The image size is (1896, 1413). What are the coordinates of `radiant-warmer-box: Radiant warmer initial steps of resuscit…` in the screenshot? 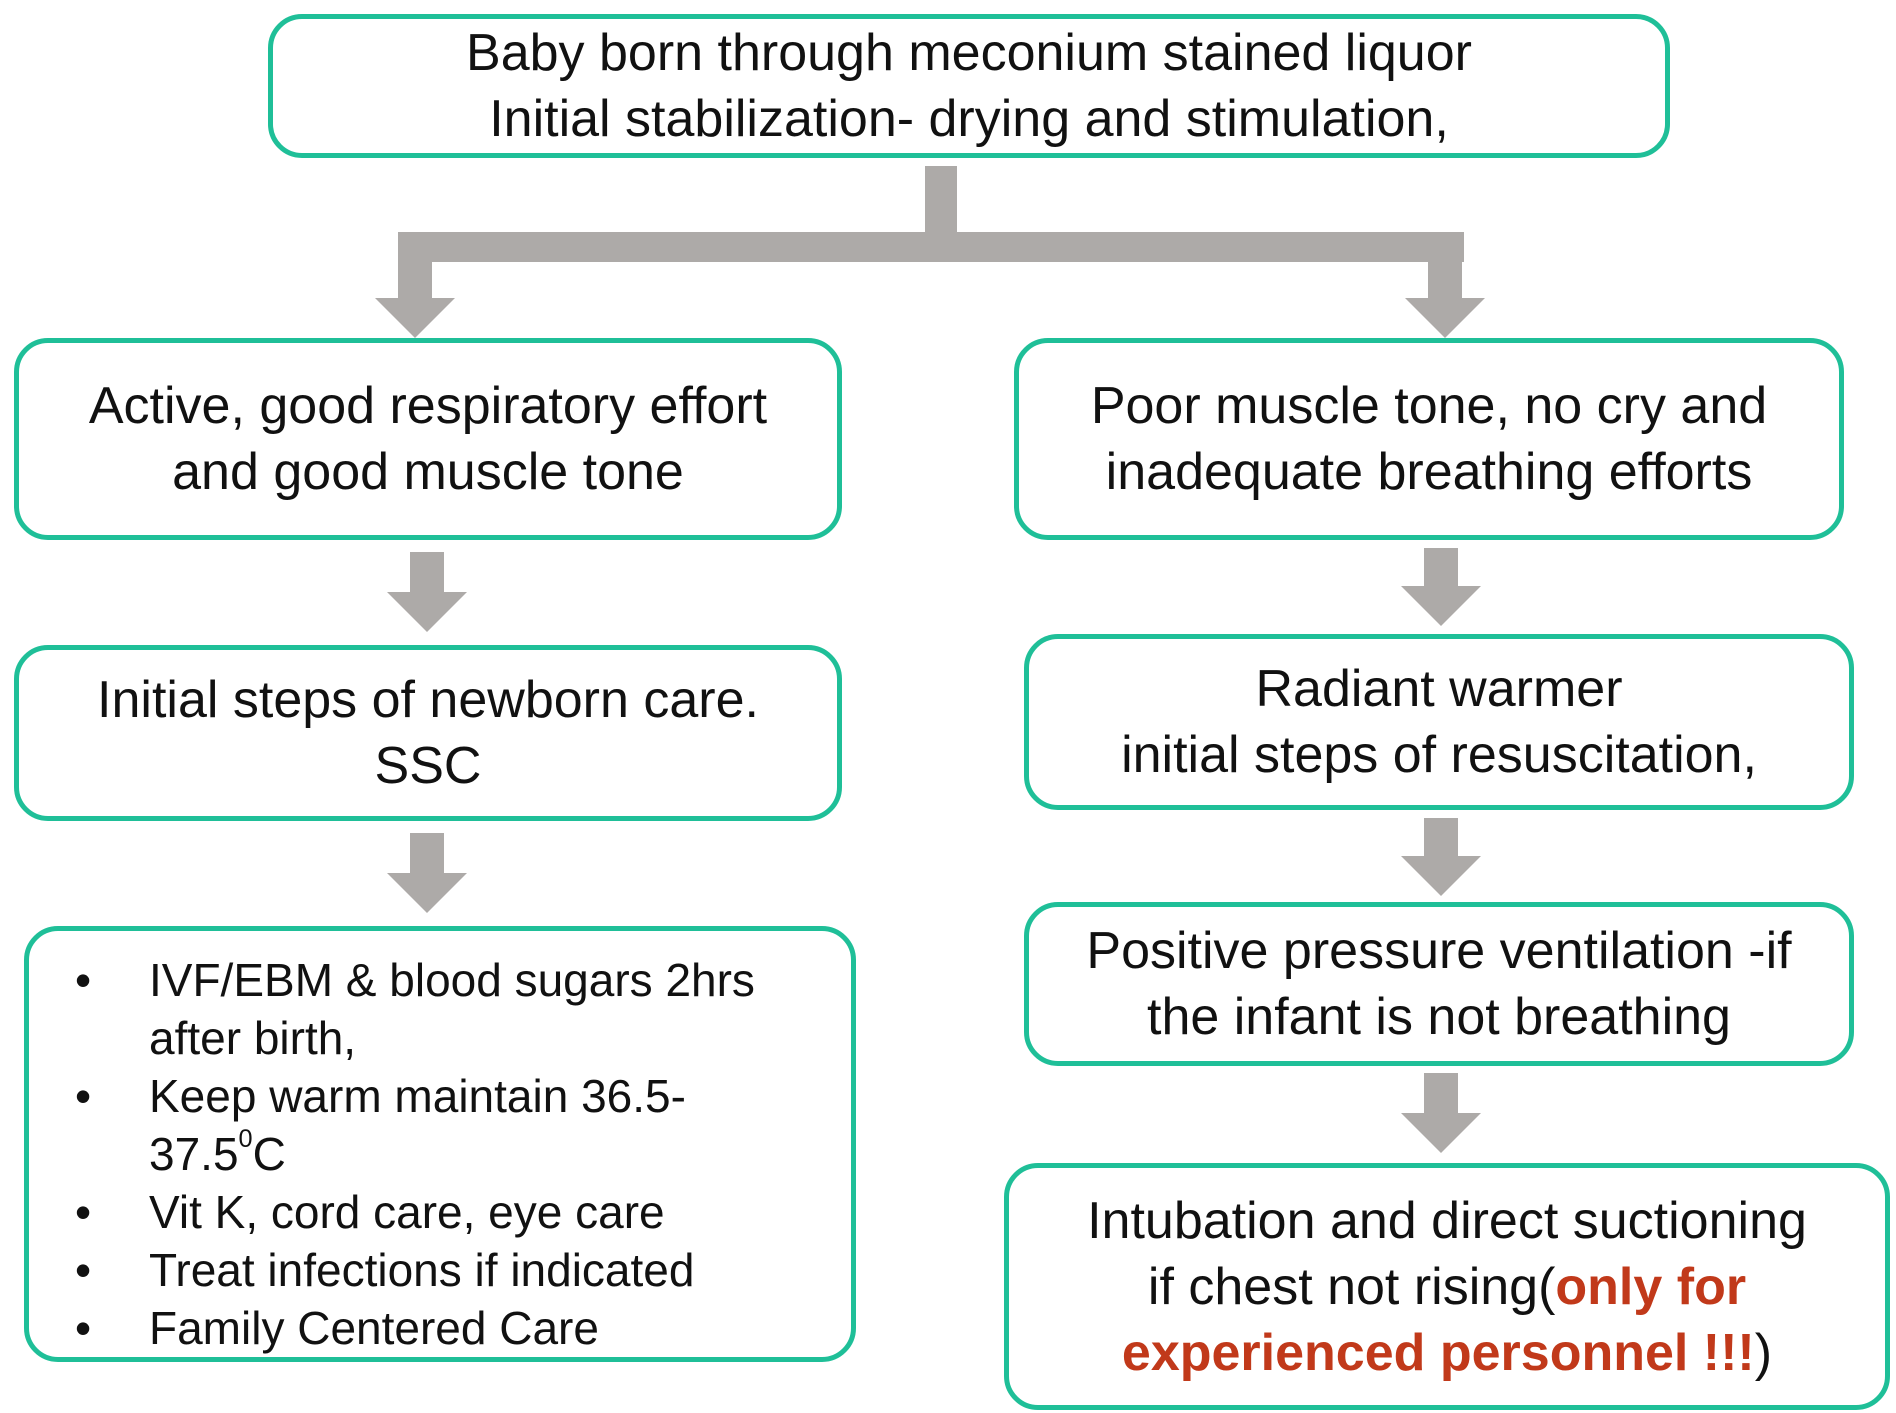 It's located at (1439, 722).